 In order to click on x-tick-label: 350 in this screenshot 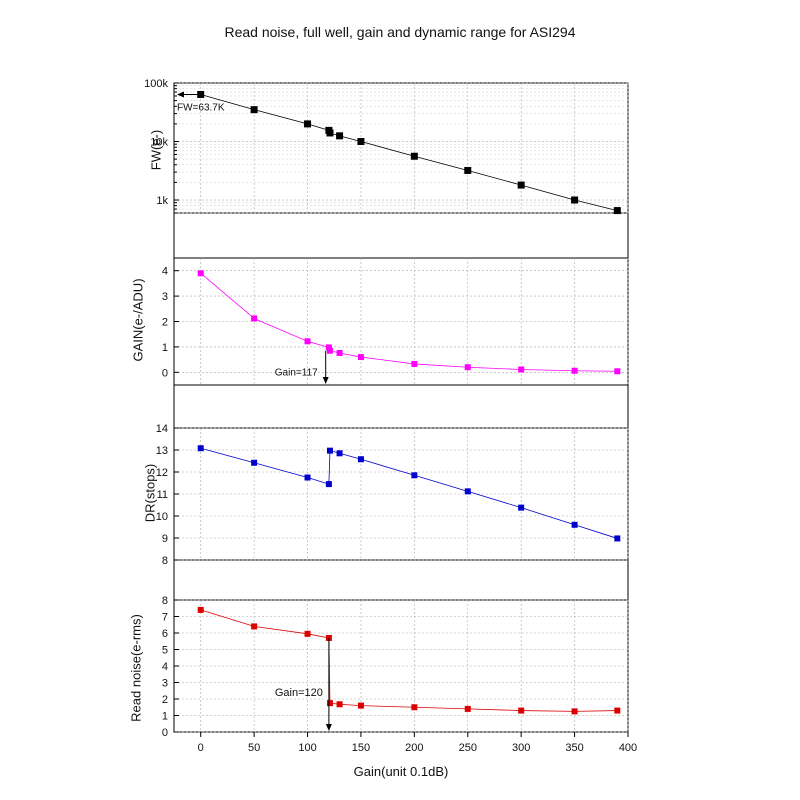, I will do `click(574, 748)`.